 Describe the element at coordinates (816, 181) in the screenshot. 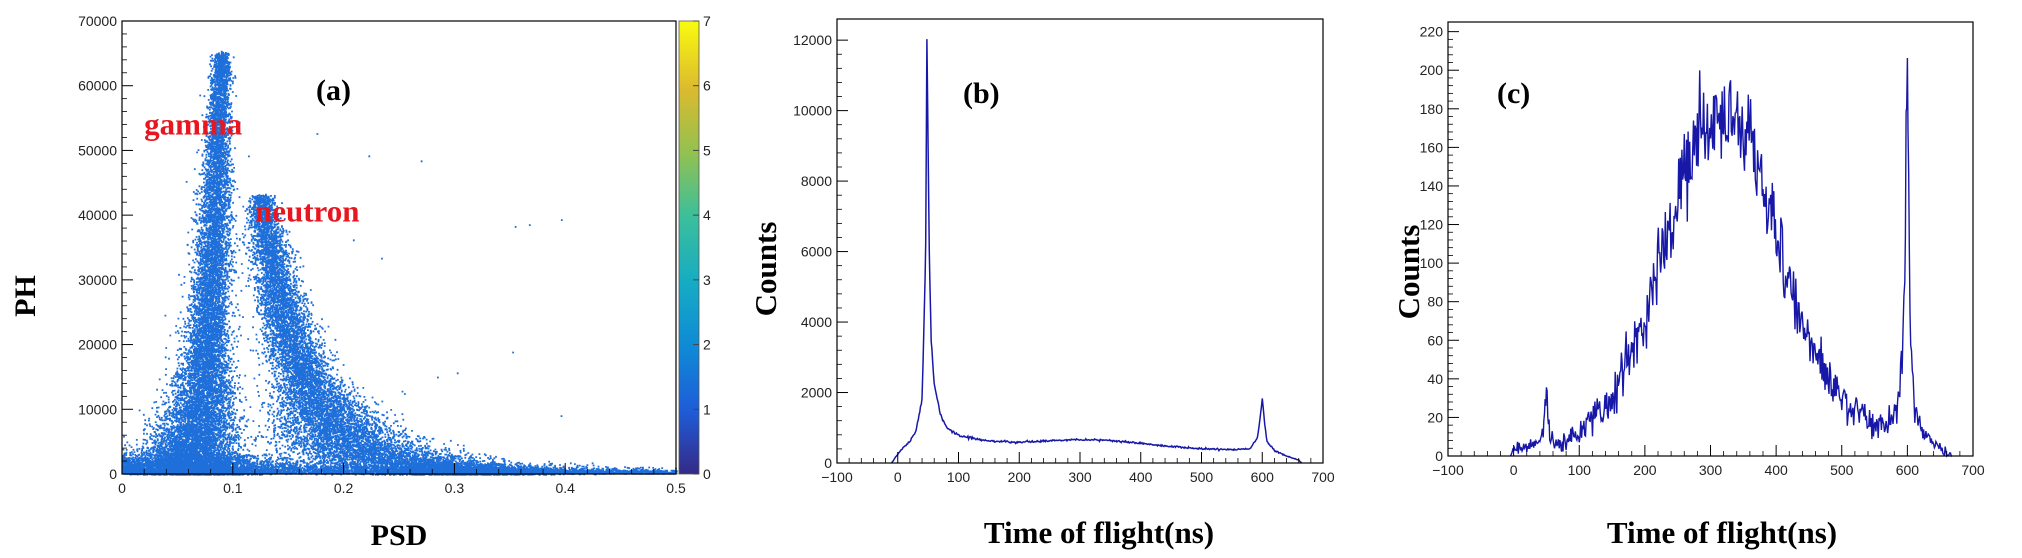

I see `panel-b-y-tick-label: 8000` at that location.